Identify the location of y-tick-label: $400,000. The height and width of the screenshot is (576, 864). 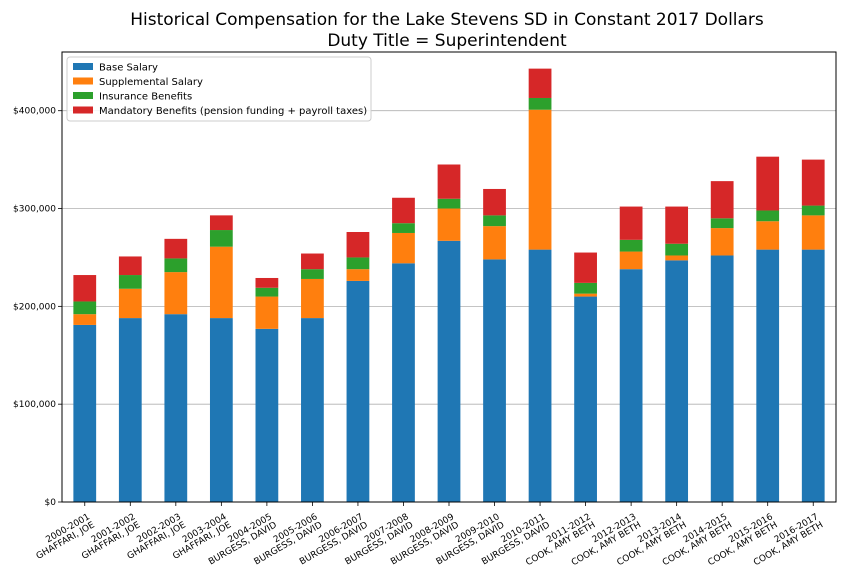
(34, 112).